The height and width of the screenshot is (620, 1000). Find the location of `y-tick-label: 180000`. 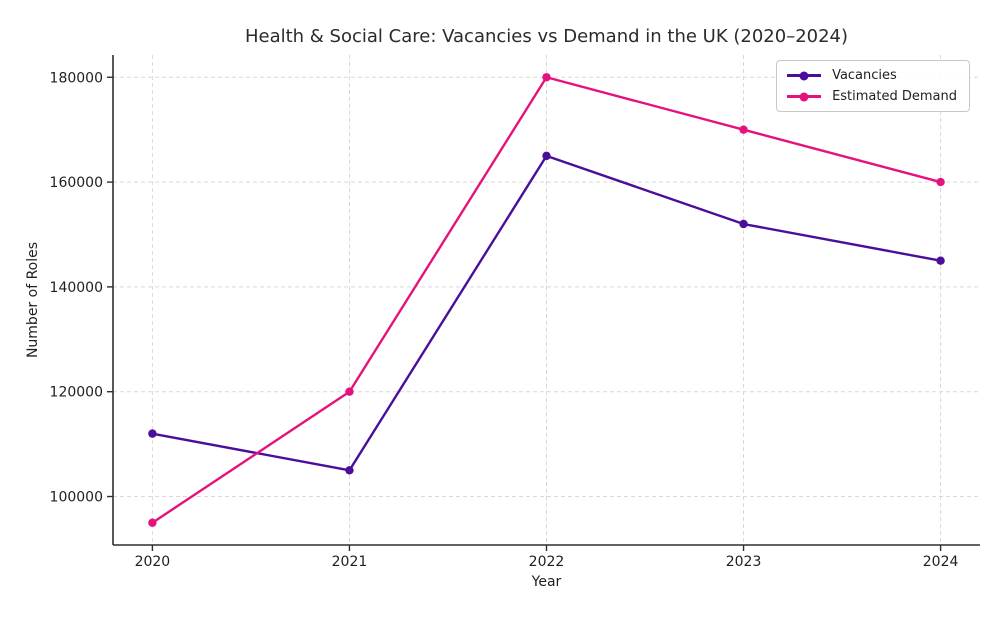

y-tick-label: 180000 is located at coordinates (76, 78).